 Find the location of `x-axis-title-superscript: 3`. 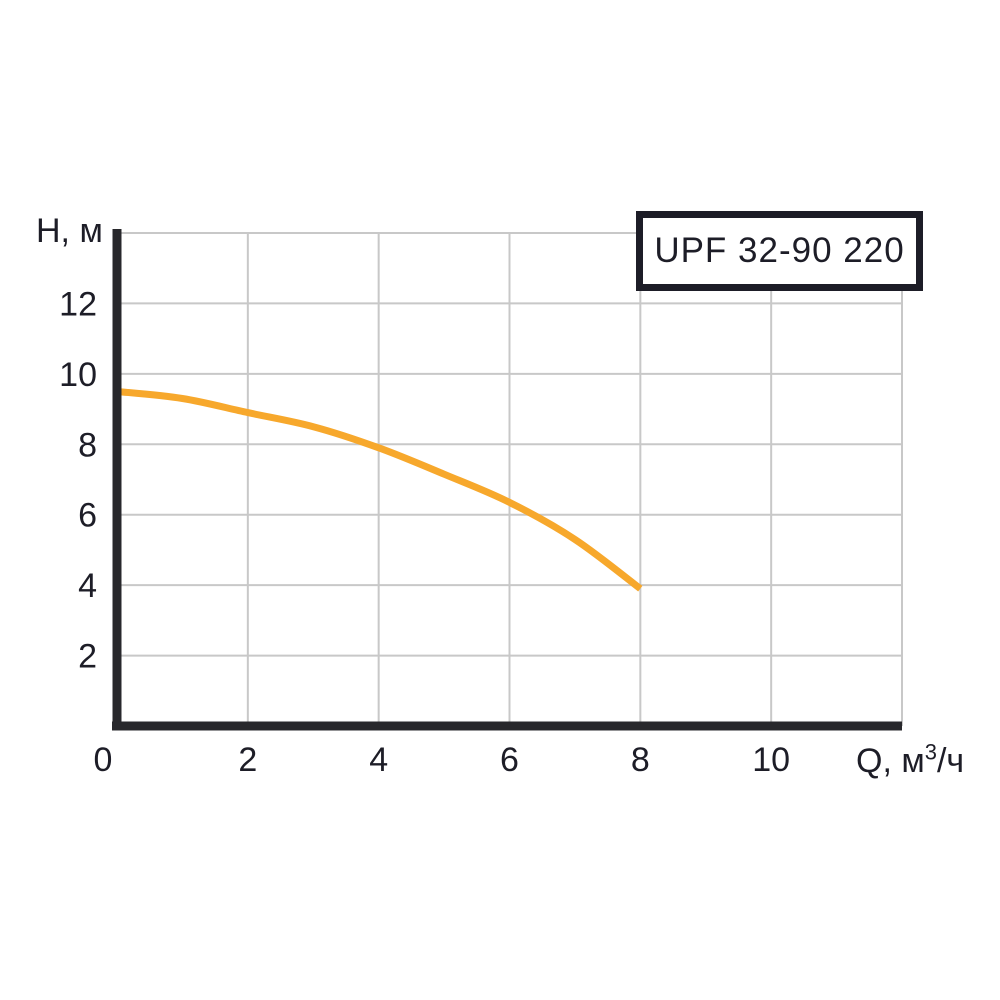

x-axis-title-superscript: 3 is located at coordinates (930, 752).